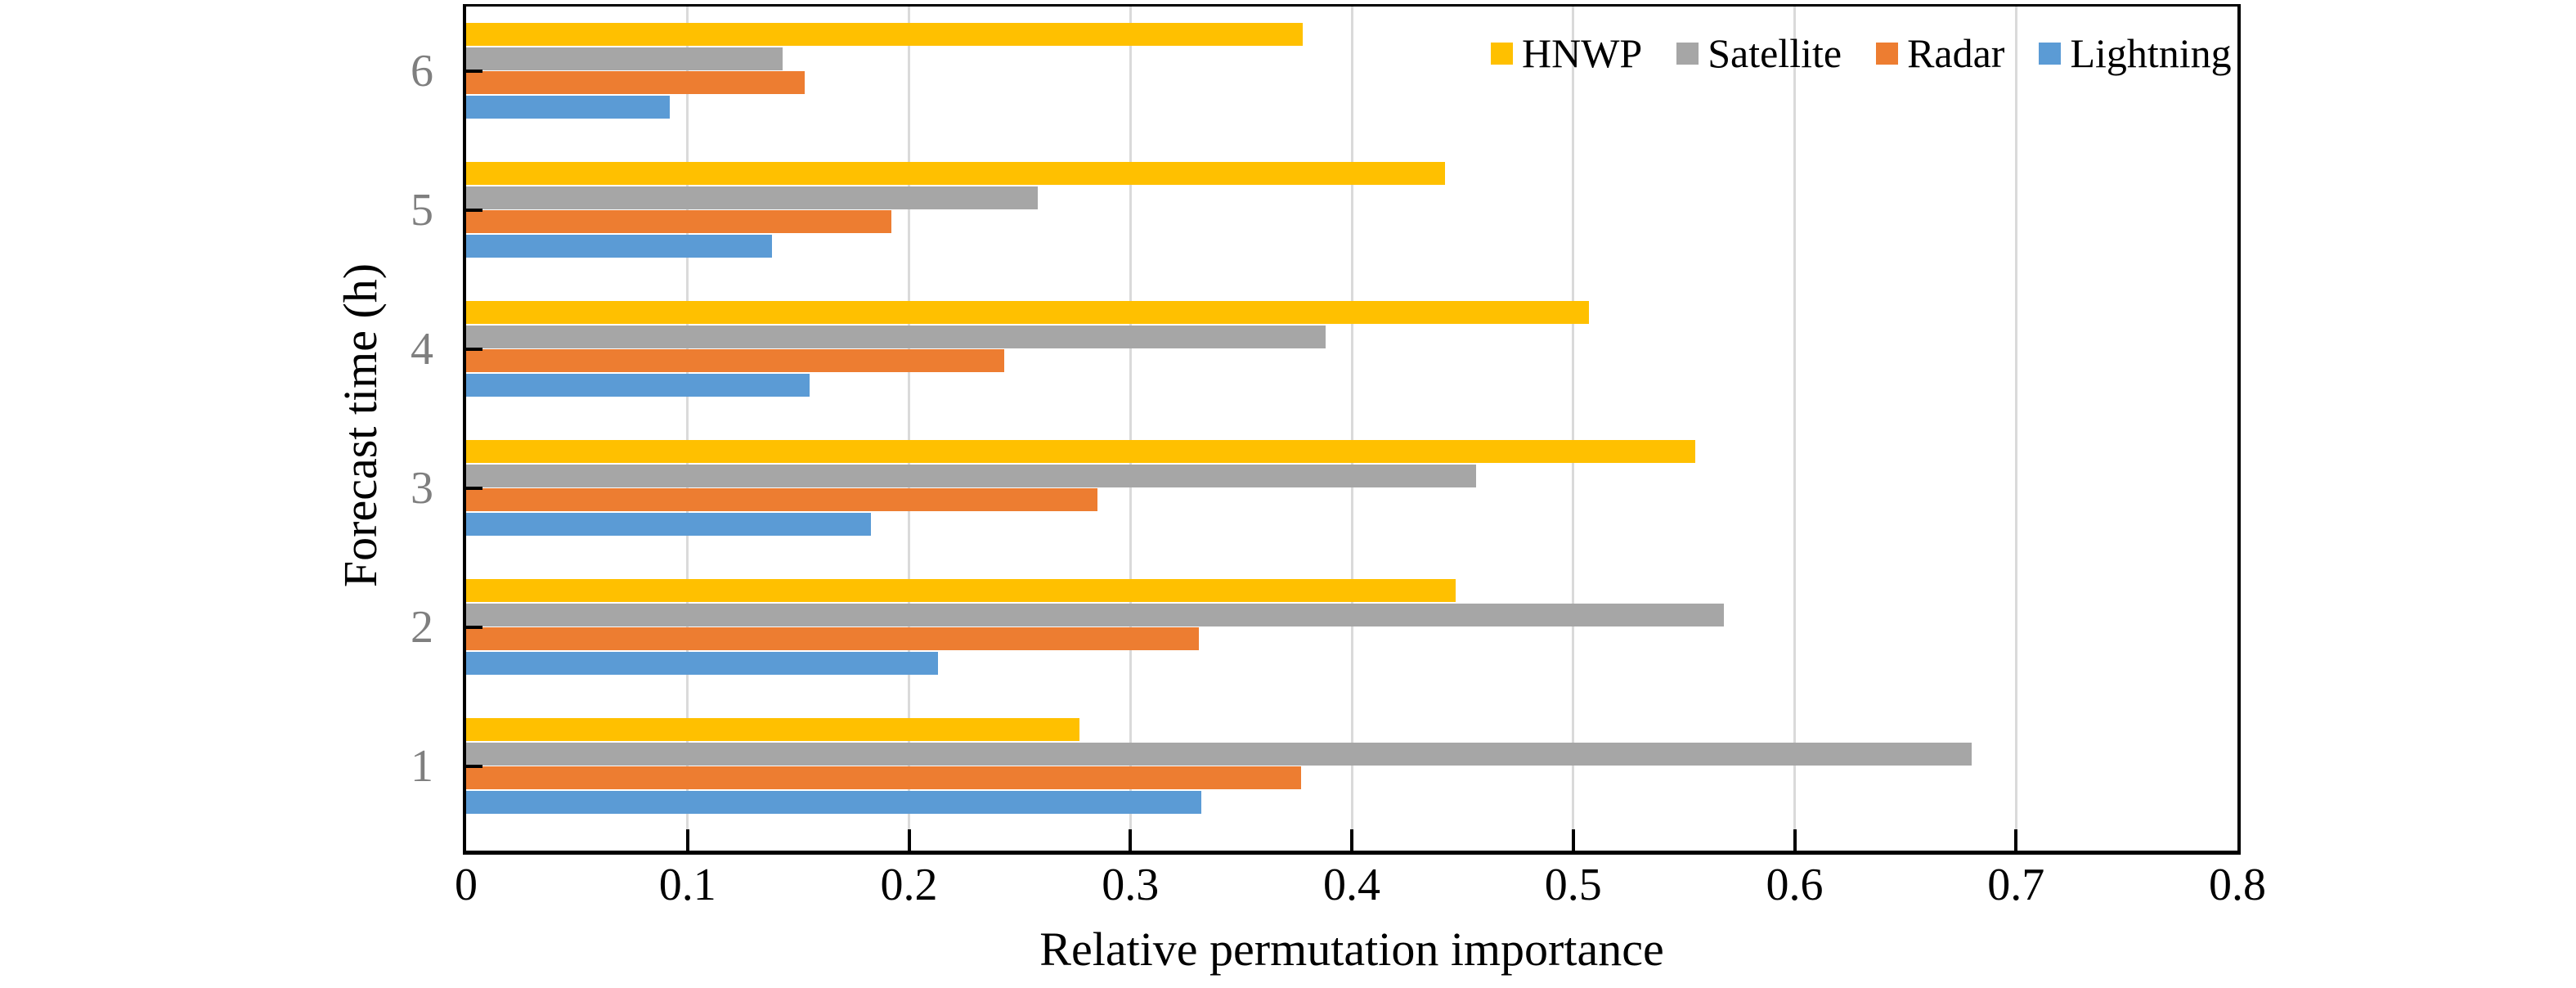 The image size is (2576, 988). I want to click on bar-satellite-h4, so click(896, 336).